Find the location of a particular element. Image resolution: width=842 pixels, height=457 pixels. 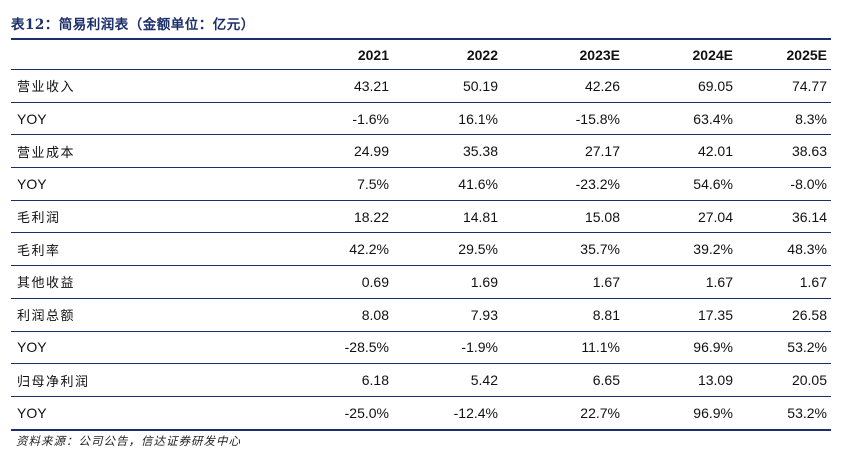

value-cell: 35.38 is located at coordinates (447, 151).